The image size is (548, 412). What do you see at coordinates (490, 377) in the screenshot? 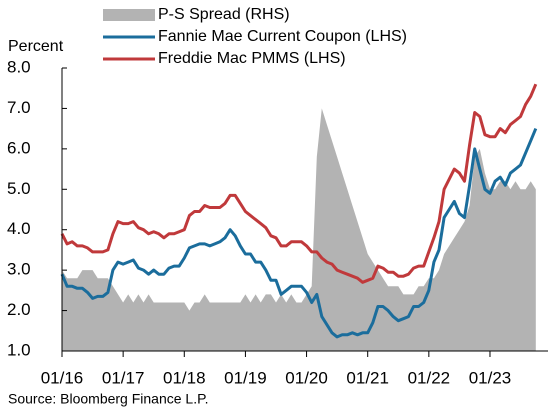
I see `x-tick-label: 01/23` at bounding box center [490, 377].